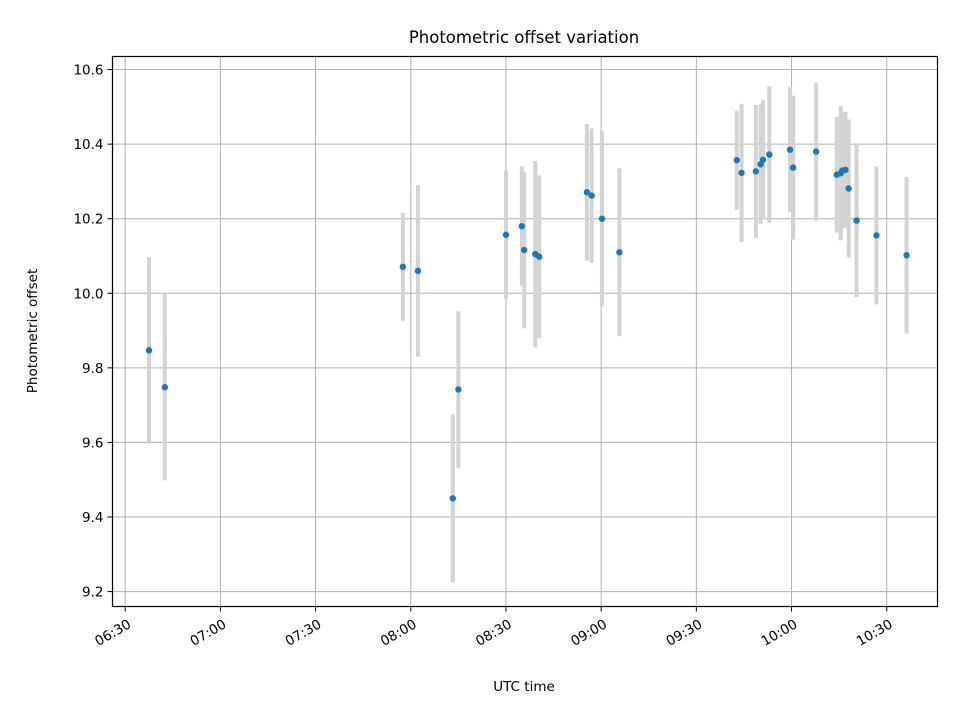 This screenshot has height=720, width=960. Describe the element at coordinates (88, 71) in the screenshot. I see `y-tick-label: 10.6` at that location.